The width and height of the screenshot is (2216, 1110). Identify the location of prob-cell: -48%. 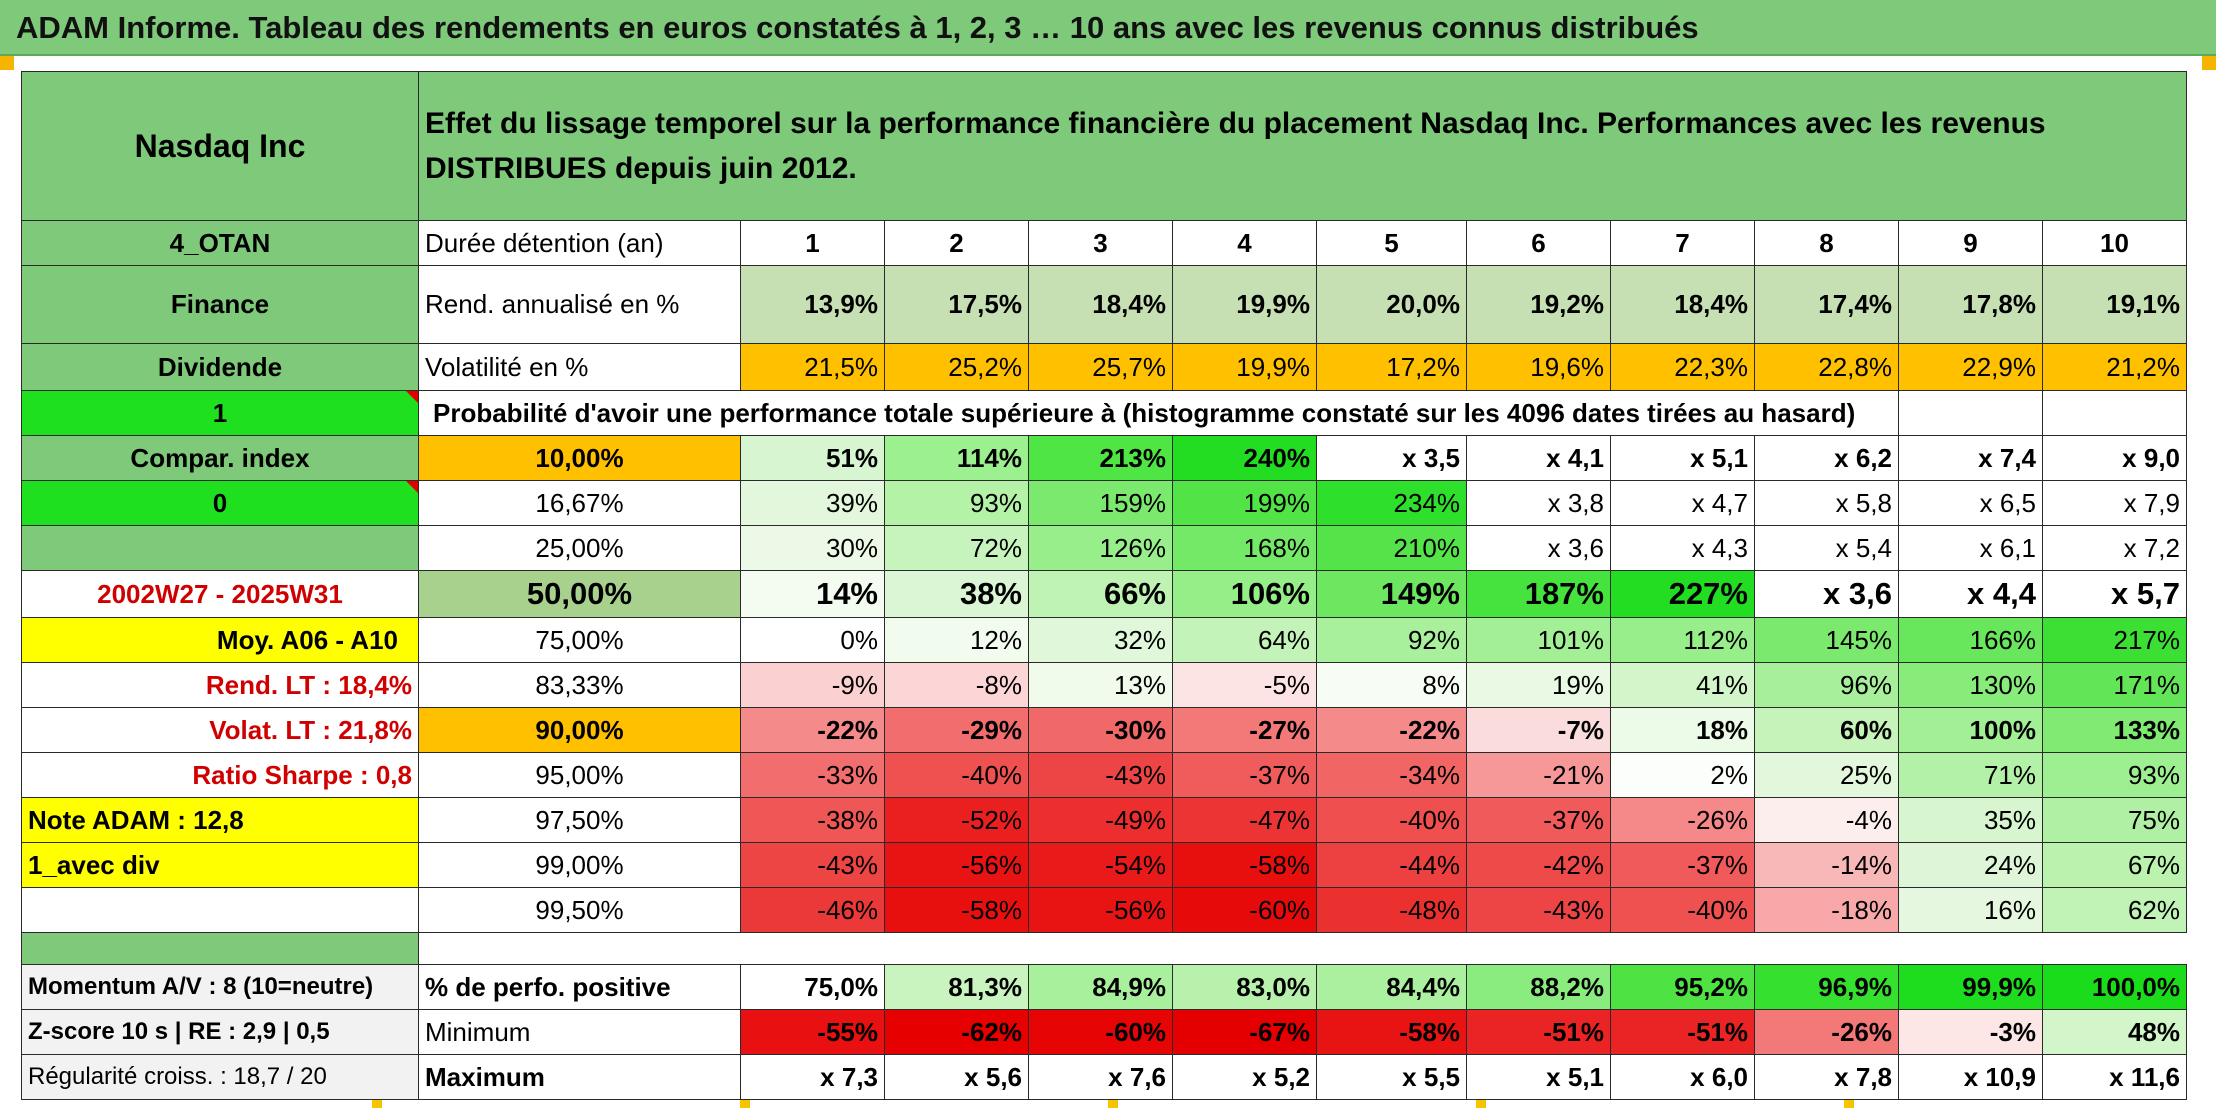
(1391, 910).